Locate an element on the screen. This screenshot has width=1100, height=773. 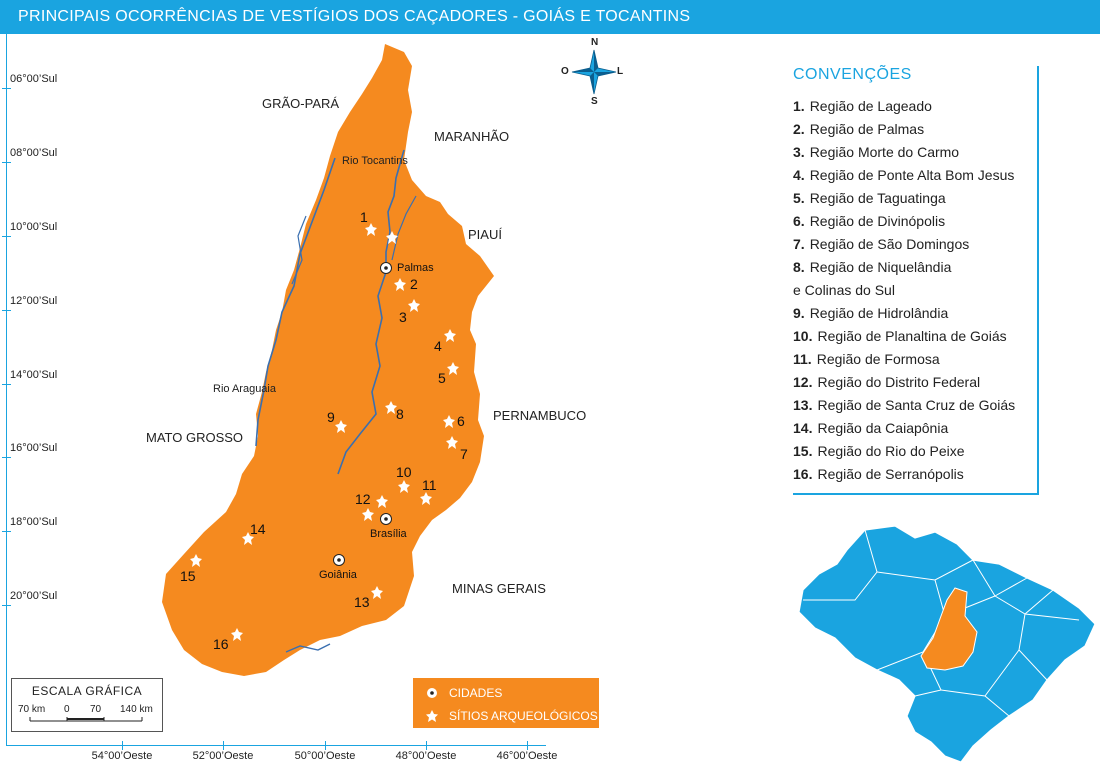
city-markers is located at coordinates (362, 414).